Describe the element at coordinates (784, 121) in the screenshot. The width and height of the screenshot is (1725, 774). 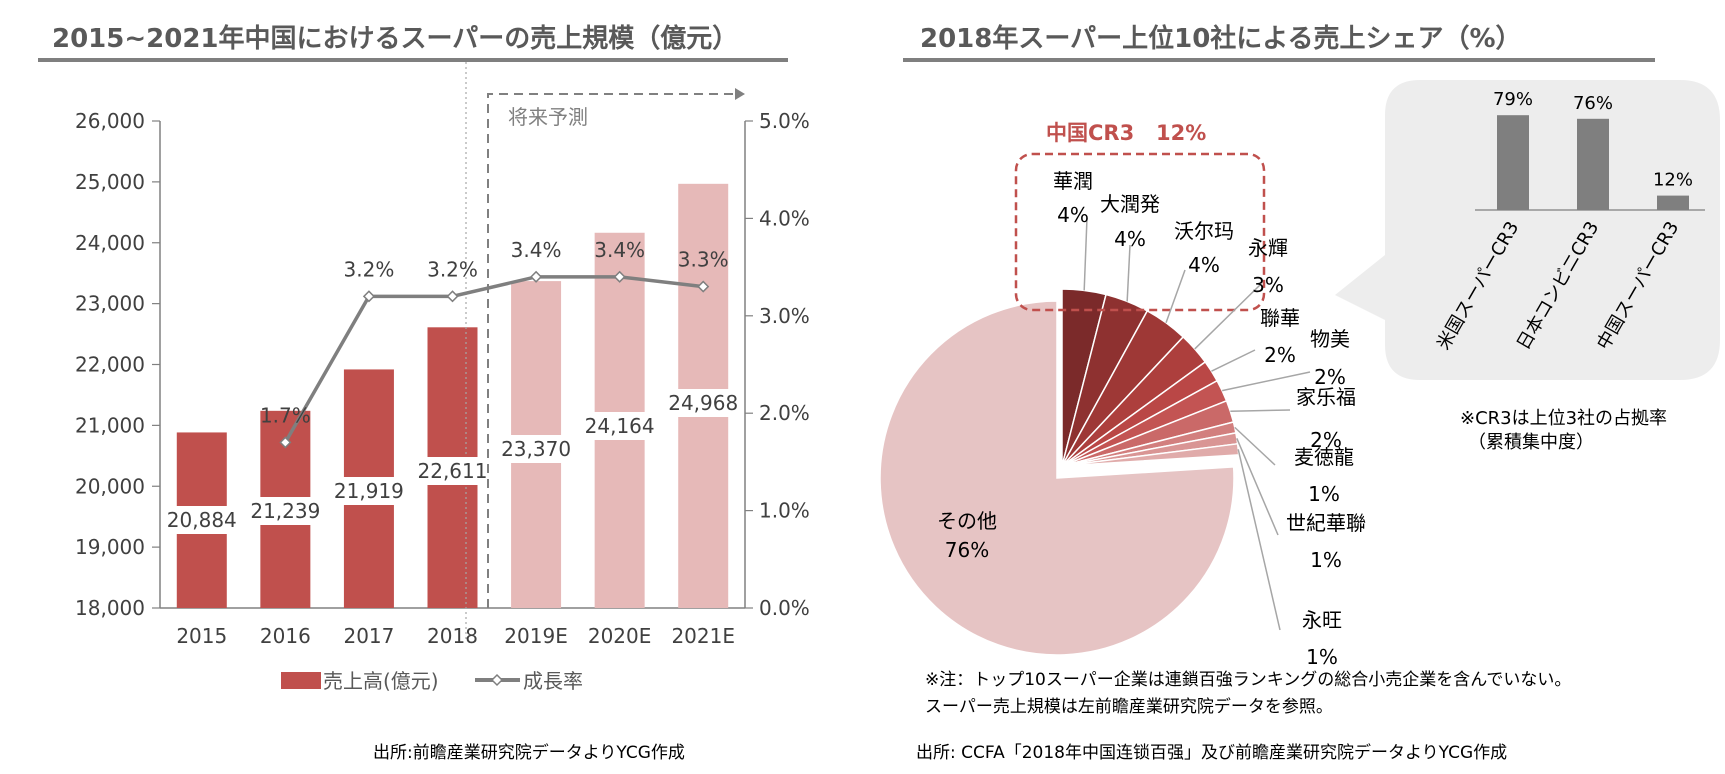
I see `right-y-tick-label: 5.0%` at that location.